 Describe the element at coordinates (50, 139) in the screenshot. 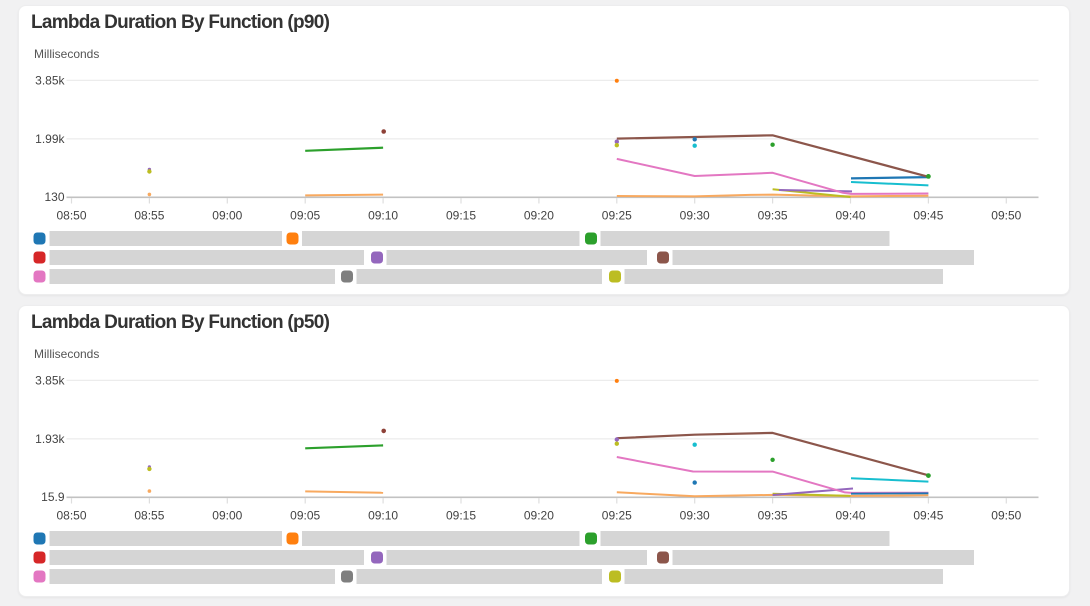

I see `svg-text: 1.99k` at that location.